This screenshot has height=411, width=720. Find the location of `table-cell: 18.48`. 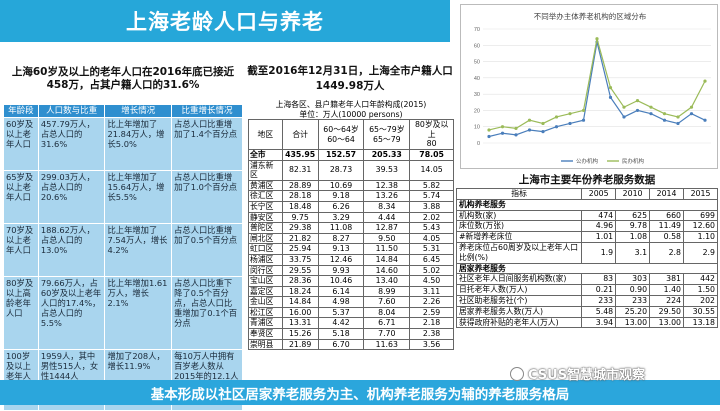

table-cell: 18.48 is located at coordinates (300, 206).